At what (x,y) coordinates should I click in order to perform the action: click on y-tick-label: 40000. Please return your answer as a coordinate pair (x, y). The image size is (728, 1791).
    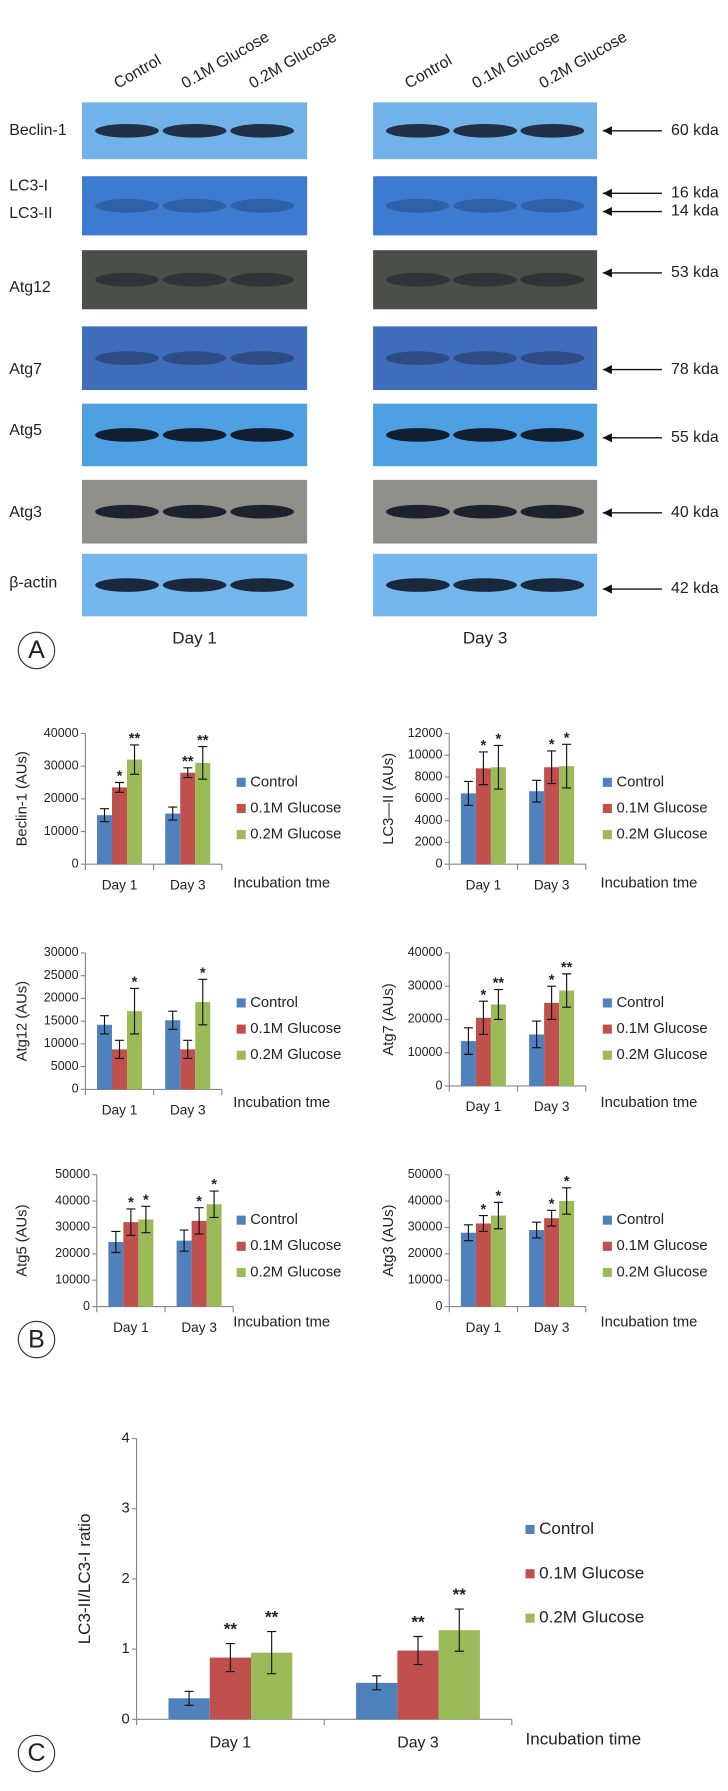
    Looking at the image, I should click on (425, 1200).